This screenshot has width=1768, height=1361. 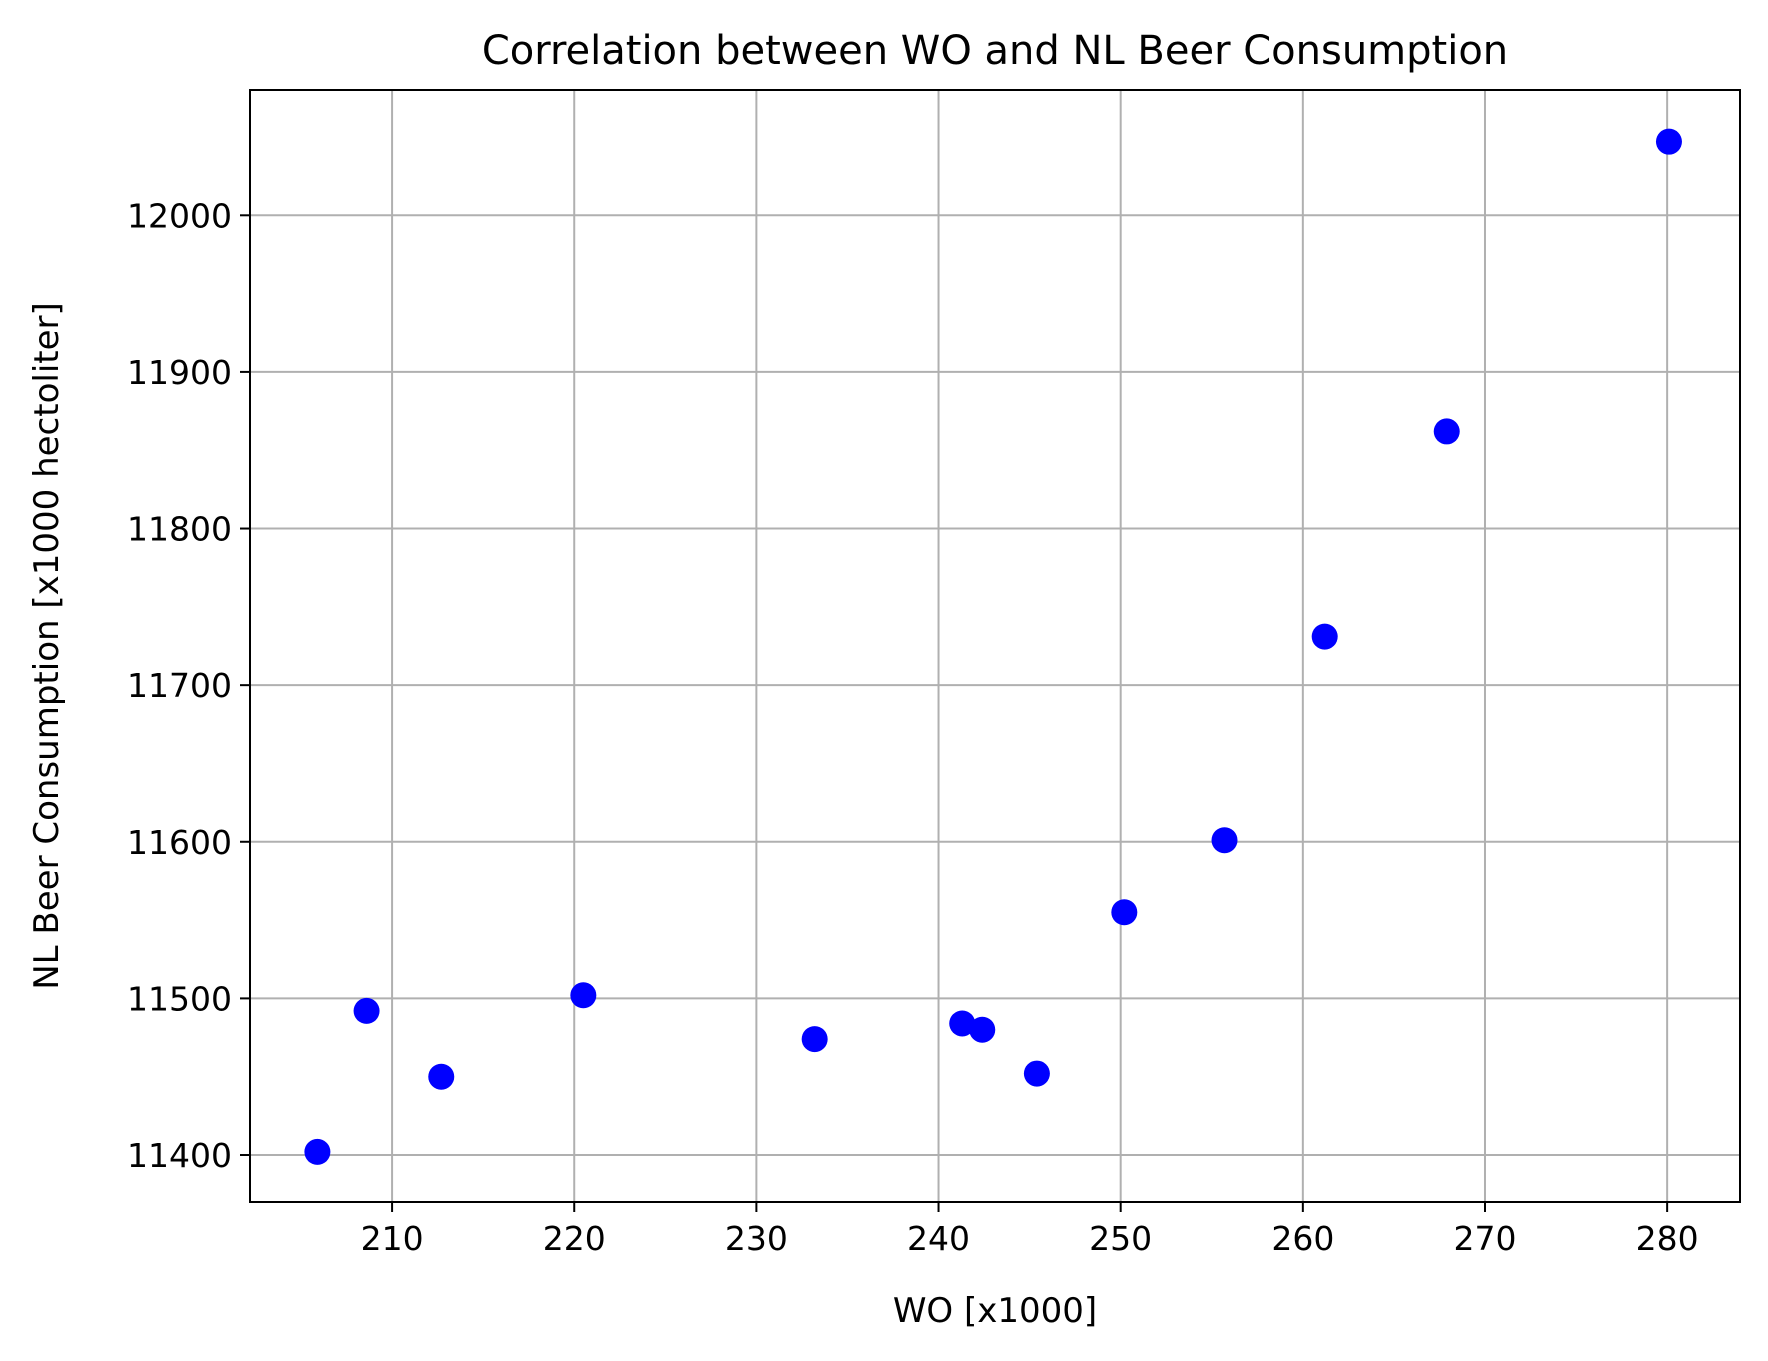 I want to click on y-axis-label: NL Beer Consumption [x1000 hectoliter], so click(x=47, y=646).